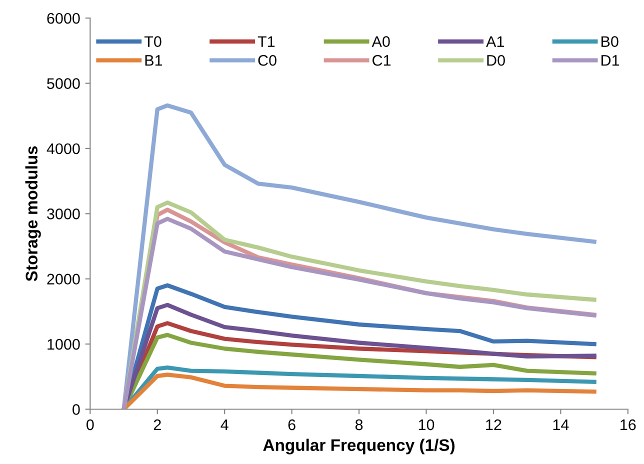 The image size is (644, 464). What do you see at coordinates (63, 279) in the screenshot?
I see `y-tick-label: 2000` at bounding box center [63, 279].